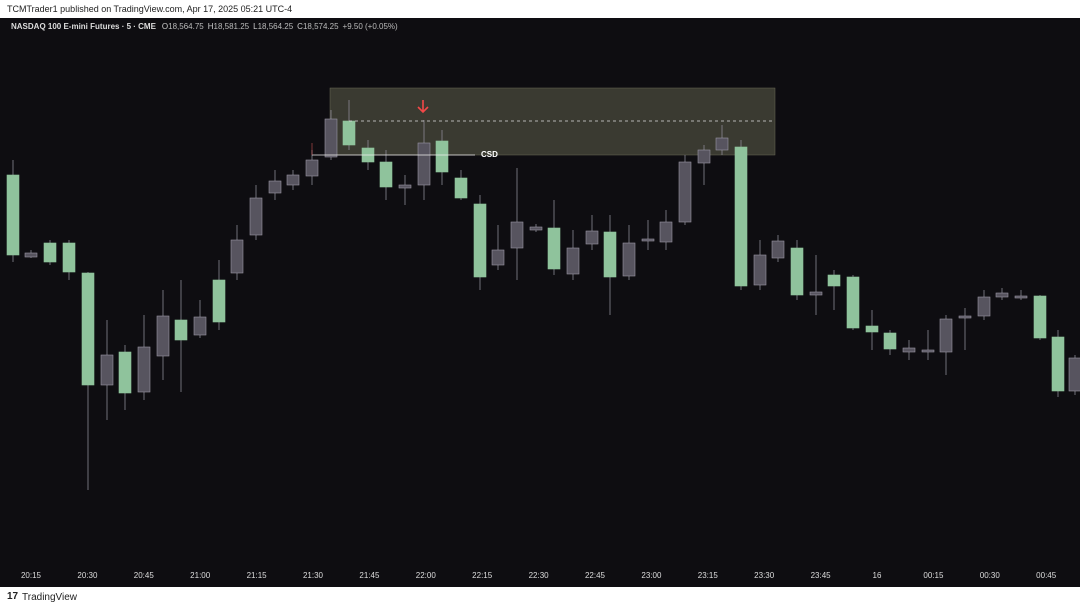  Describe the element at coordinates (595, 575) in the screenshot. I see `time-label: 22:45` at that location.